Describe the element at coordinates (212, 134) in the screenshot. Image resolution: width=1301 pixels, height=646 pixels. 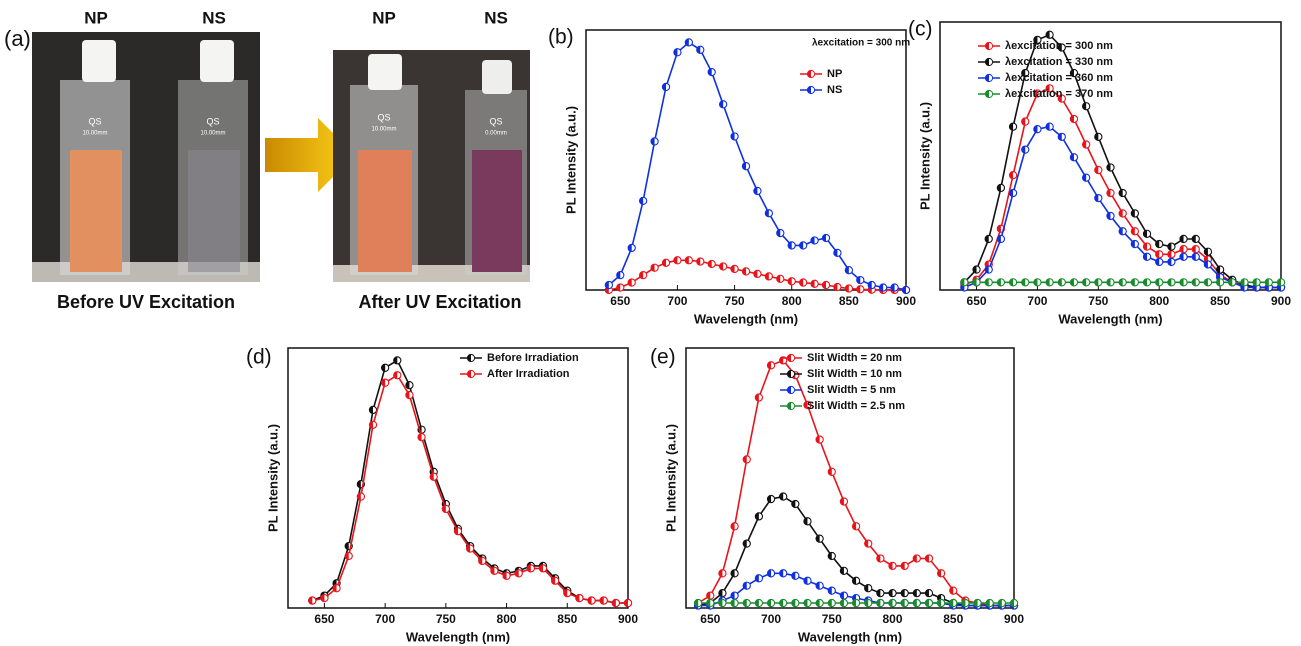
I see `cuvette-label: 10.00mm` at that location.